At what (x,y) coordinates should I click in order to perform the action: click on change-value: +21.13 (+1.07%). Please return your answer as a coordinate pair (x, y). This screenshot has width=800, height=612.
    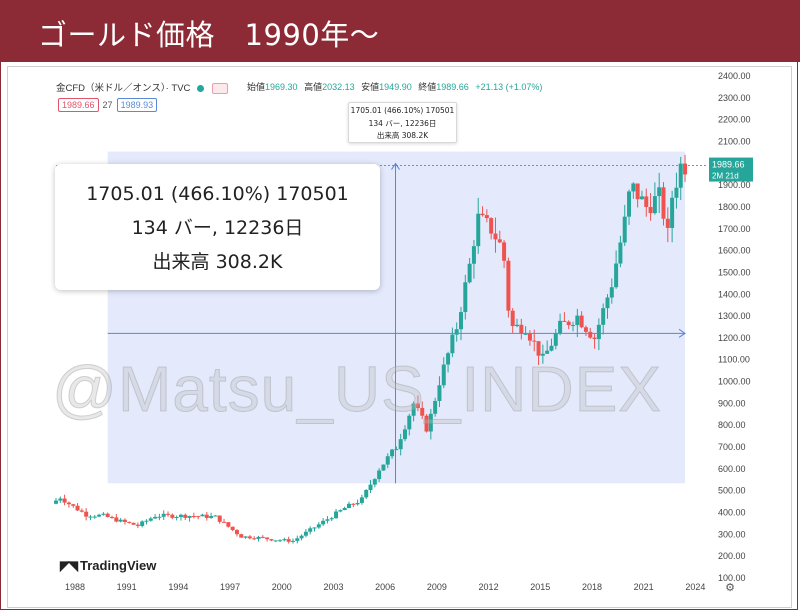
    Looking at the image, I should click on (509, 87).